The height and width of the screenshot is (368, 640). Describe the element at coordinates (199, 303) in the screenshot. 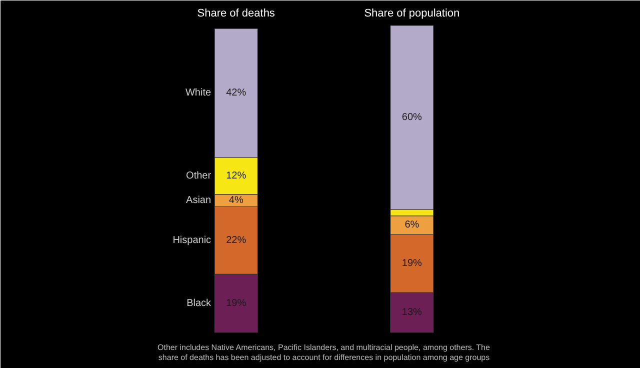

I see `series-label: Black` at that location.